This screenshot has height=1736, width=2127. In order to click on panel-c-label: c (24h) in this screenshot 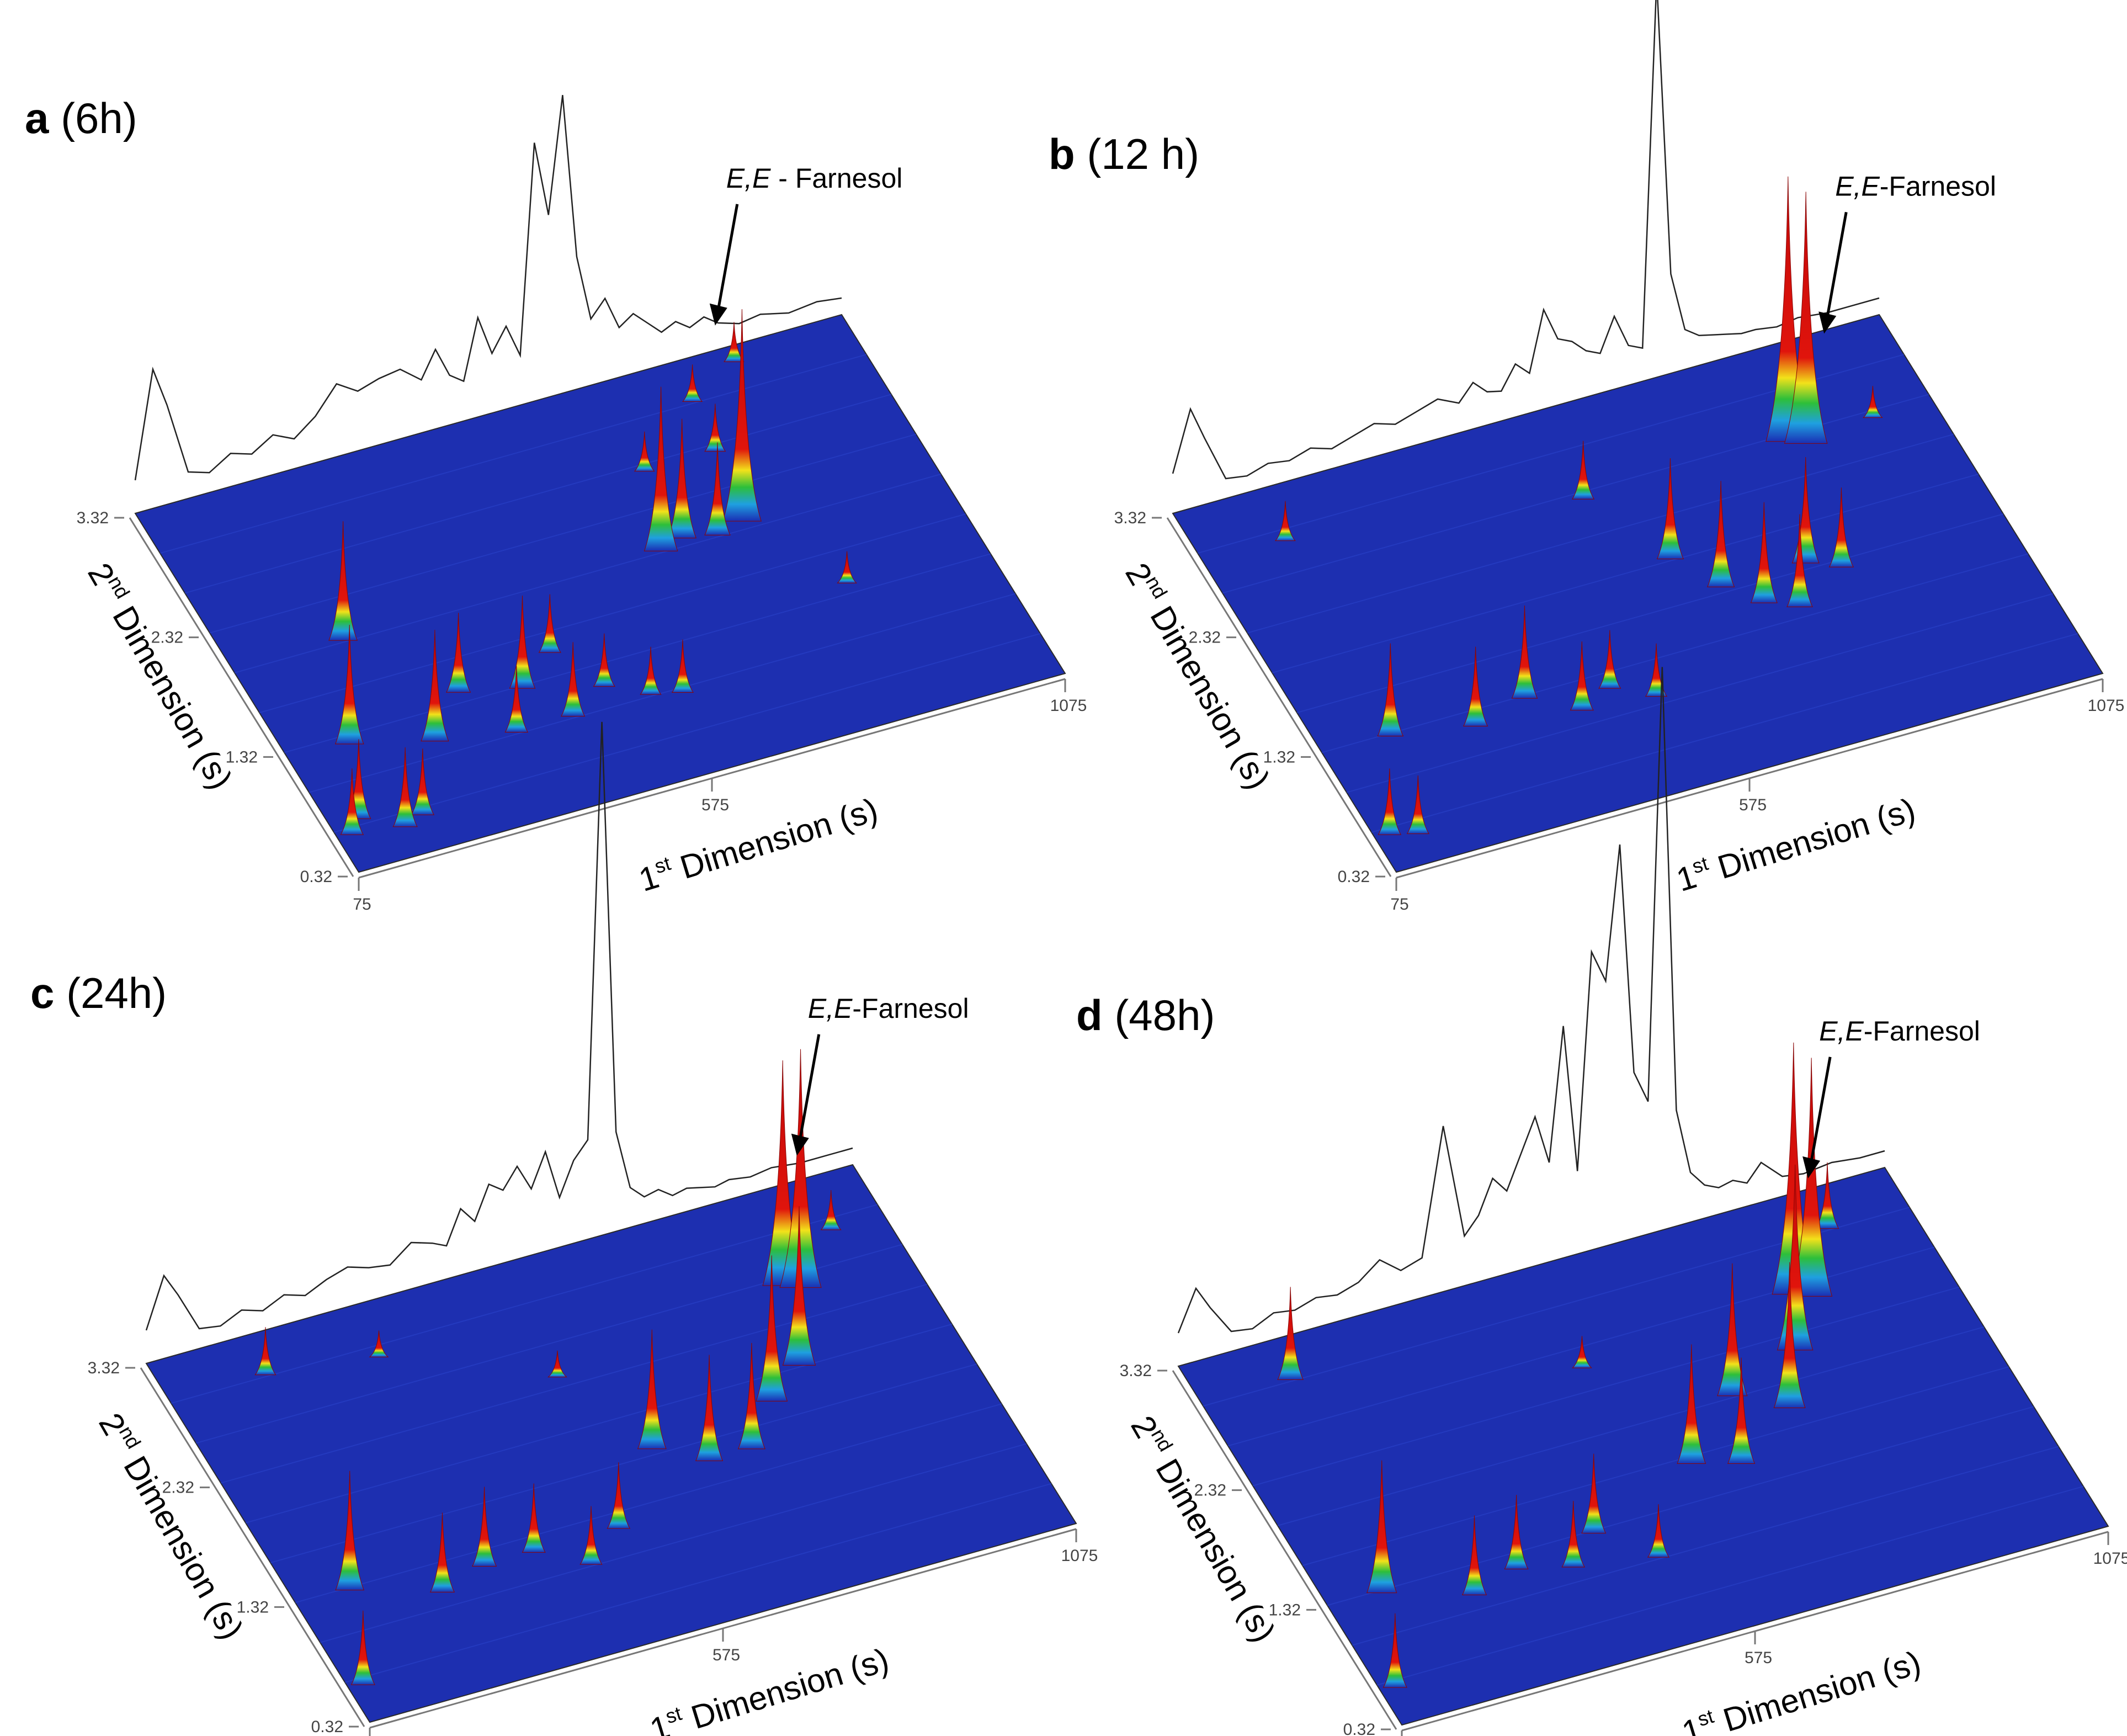, I will do `click(99, 993)`.